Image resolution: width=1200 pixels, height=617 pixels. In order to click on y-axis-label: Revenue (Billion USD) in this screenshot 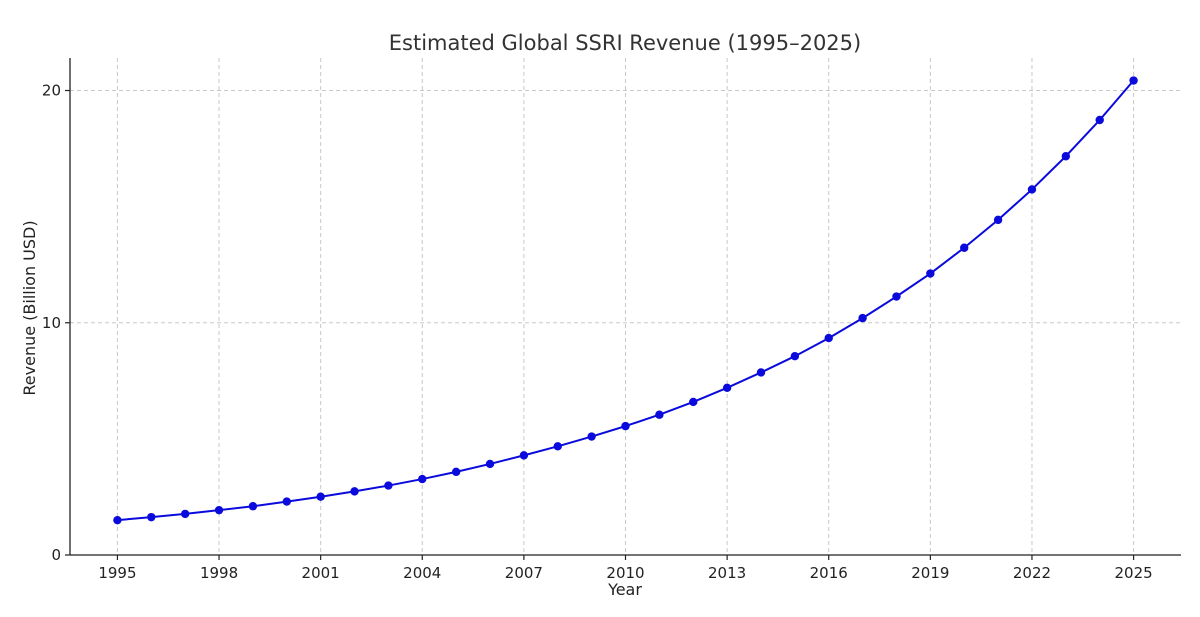, I will do `click(29, 307)`.